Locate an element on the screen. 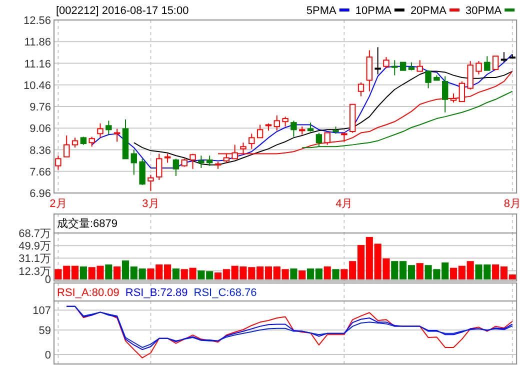 The width and height of the screenshot is (520, 365). y-tick-label: 31.1万 is located at coordinates (34, 259).